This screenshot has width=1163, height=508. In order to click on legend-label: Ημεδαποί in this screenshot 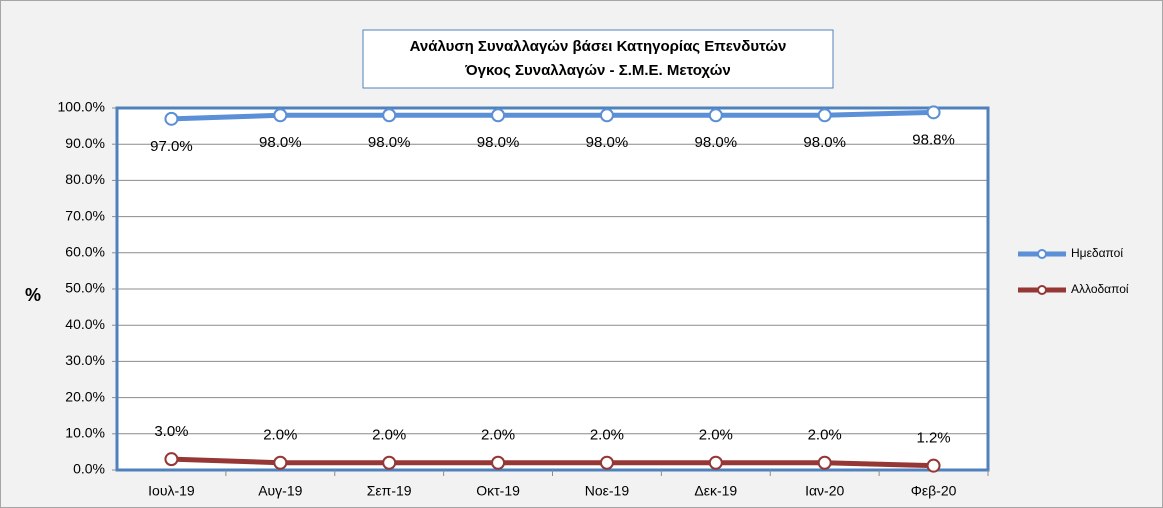, I will do `click(1097, 253)`.